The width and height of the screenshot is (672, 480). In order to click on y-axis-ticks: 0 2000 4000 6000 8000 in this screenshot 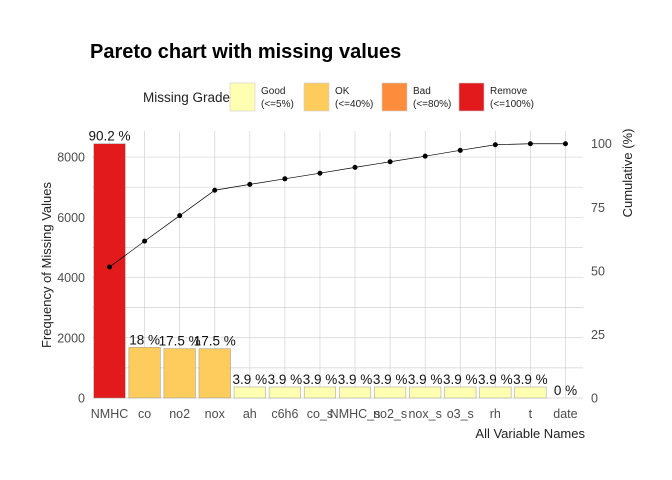, I will do `click(71, 278)`.